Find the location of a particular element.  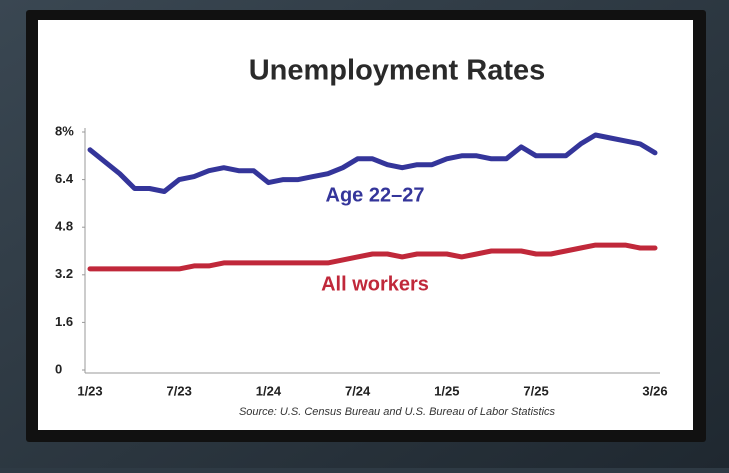

x-tick-label: 7/24 is located at coordinates (358, 390).